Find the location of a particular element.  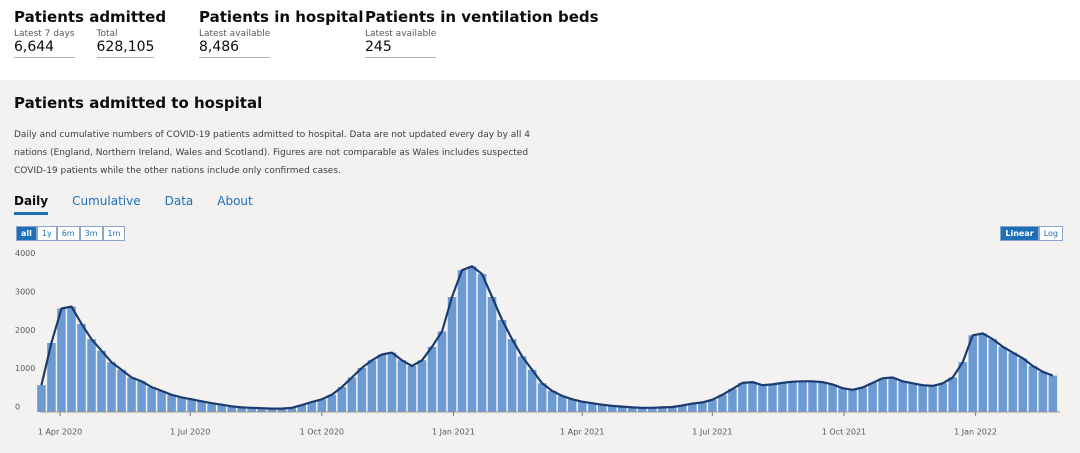

range-button: 3m is located at coordinates (91, 233).